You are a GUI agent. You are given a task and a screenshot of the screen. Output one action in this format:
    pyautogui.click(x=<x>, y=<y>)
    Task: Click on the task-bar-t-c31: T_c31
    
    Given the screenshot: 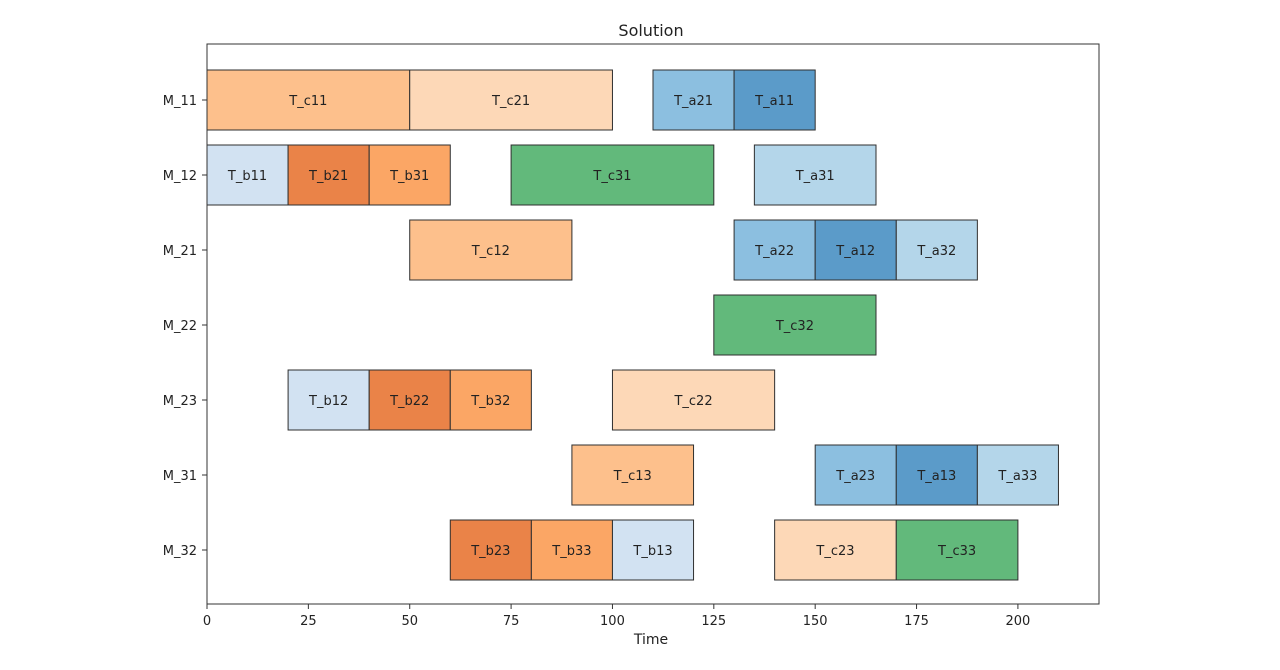 What is the action you would take?
    pyautogui.click(x=612, y=175)
    